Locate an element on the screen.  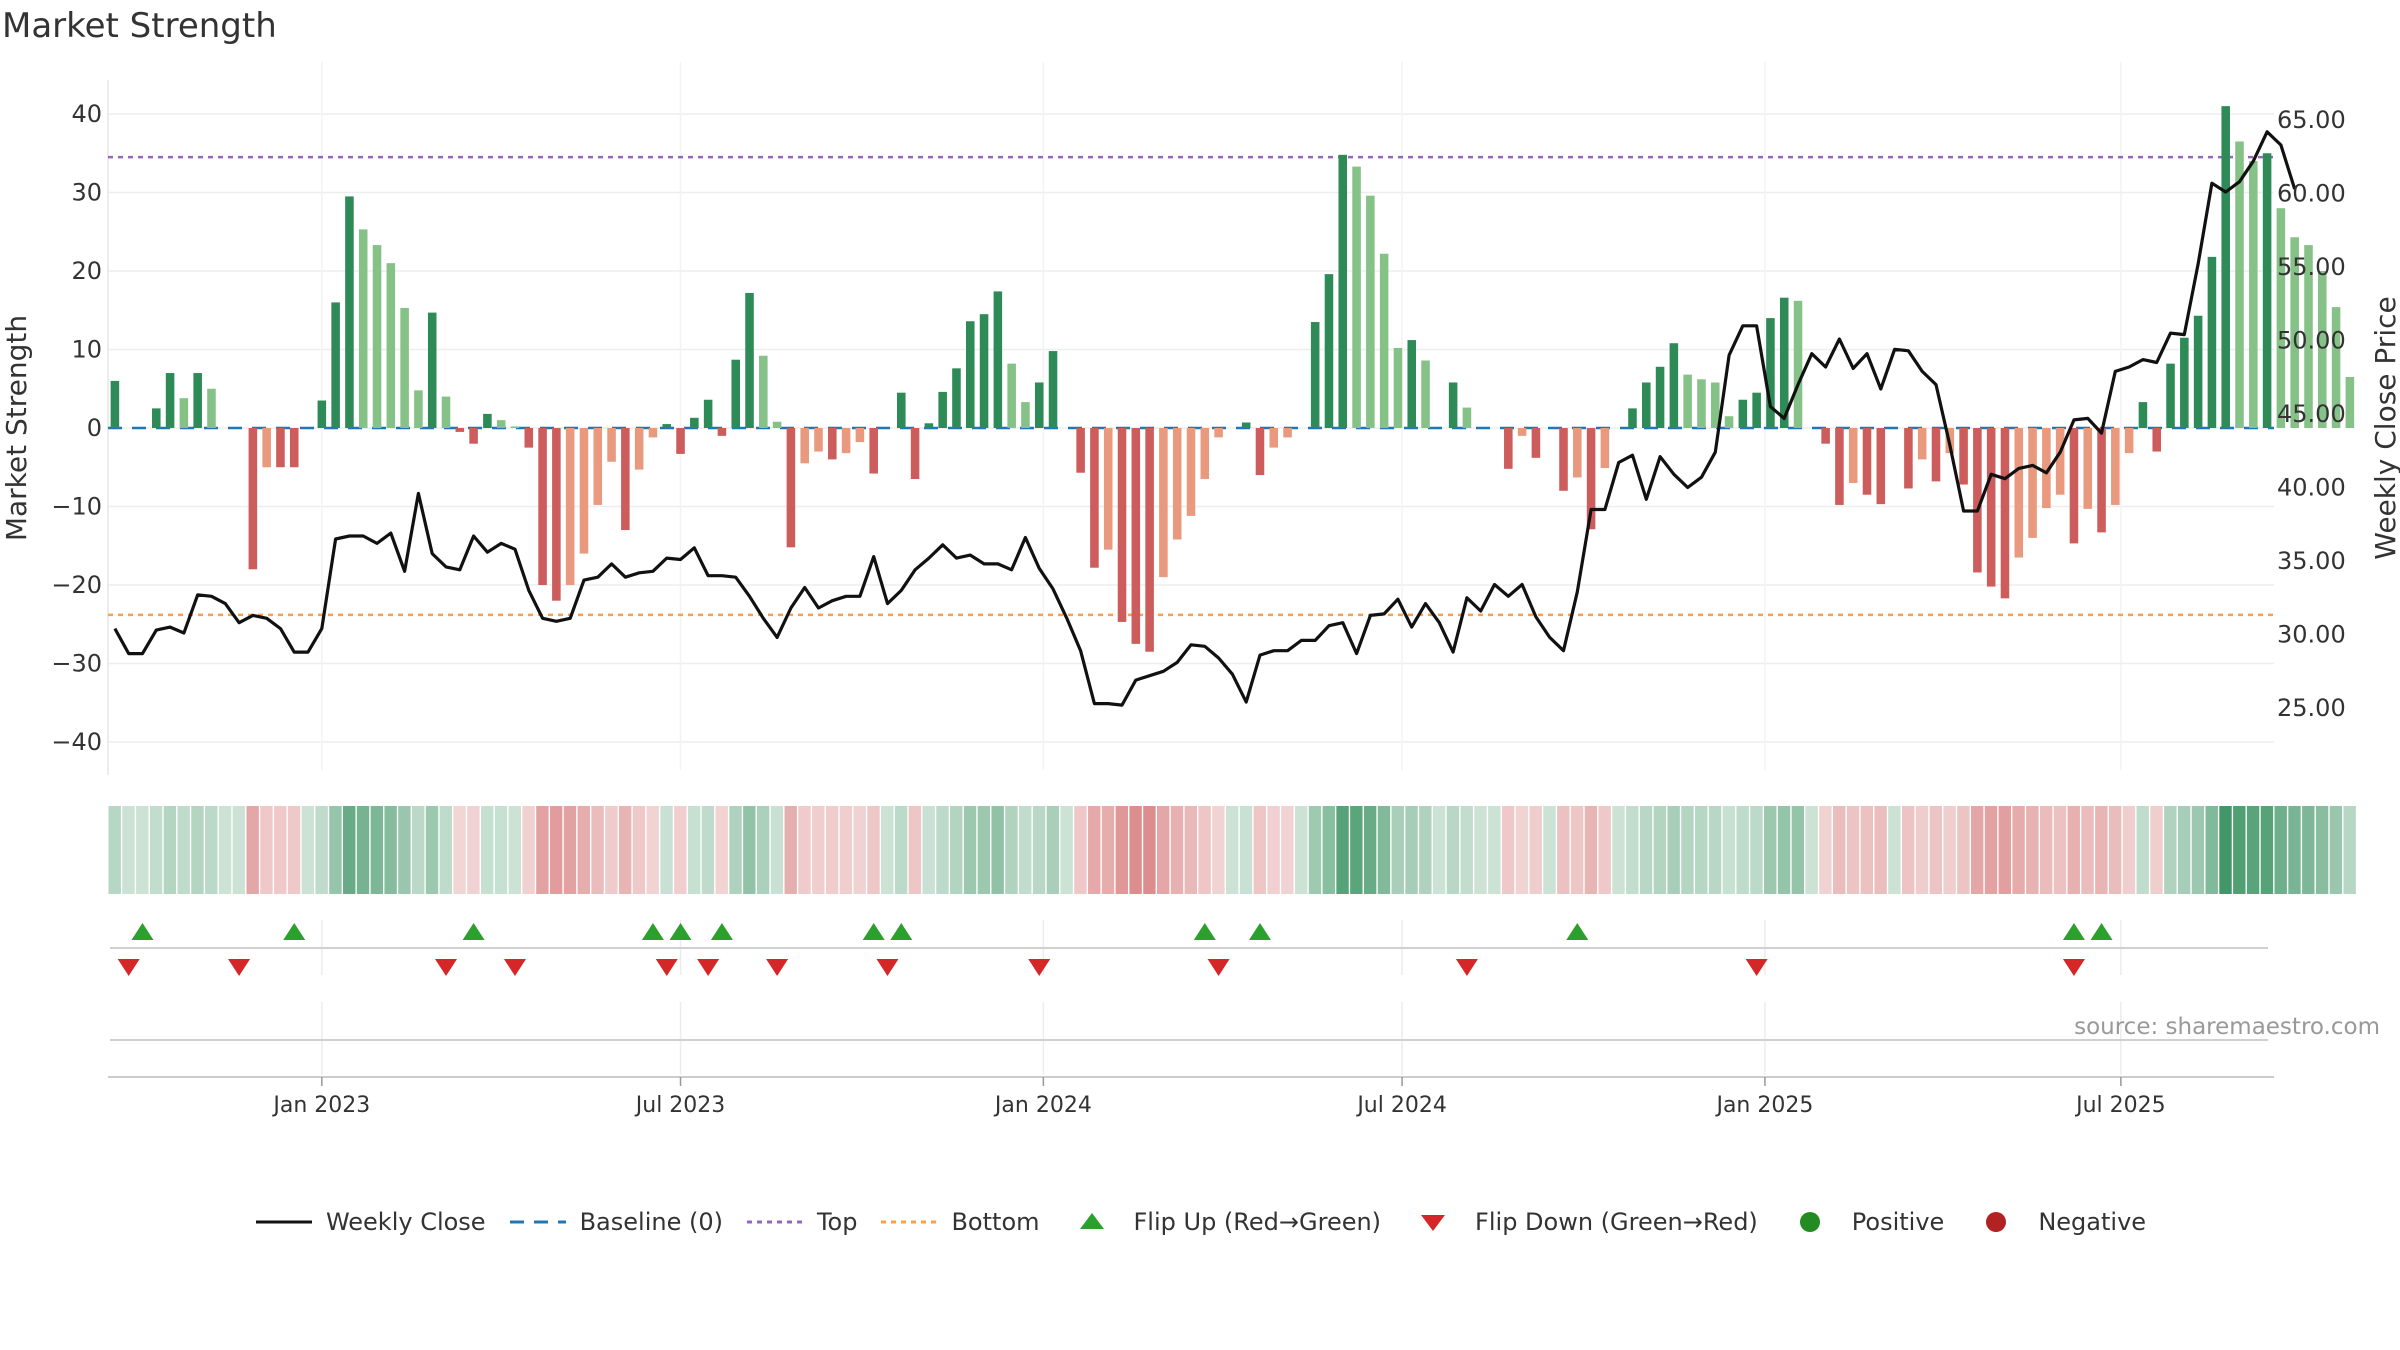
legend-label: Top is located at coordinates (837, 1222).